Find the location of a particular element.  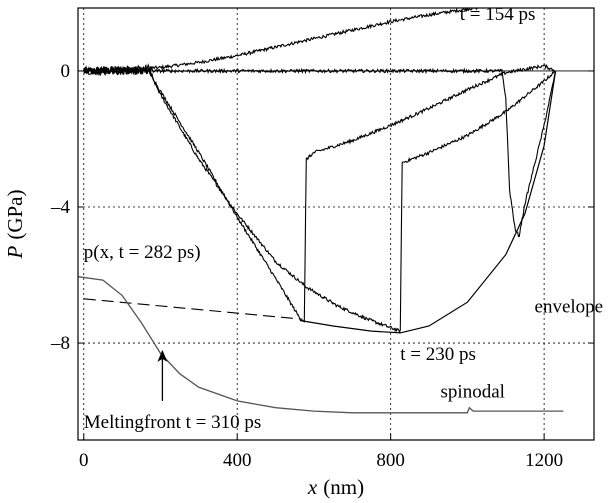

x-axis-symbol: x is located at coordinates (312, 487).